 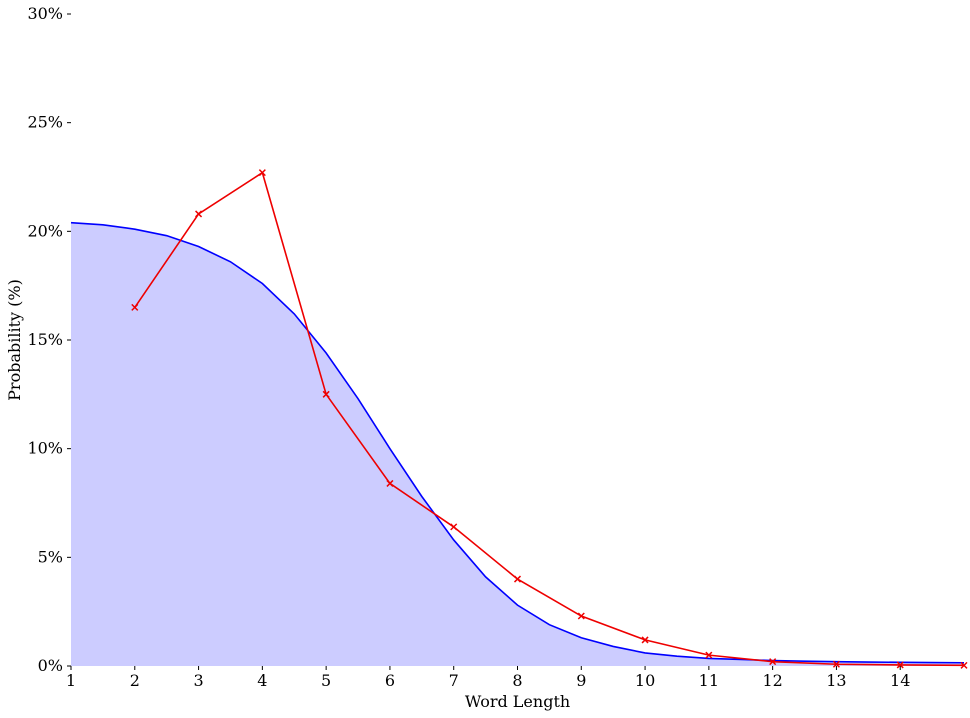 I want to click on y-axis-label: Probability (%), so click(x=14, y=340).